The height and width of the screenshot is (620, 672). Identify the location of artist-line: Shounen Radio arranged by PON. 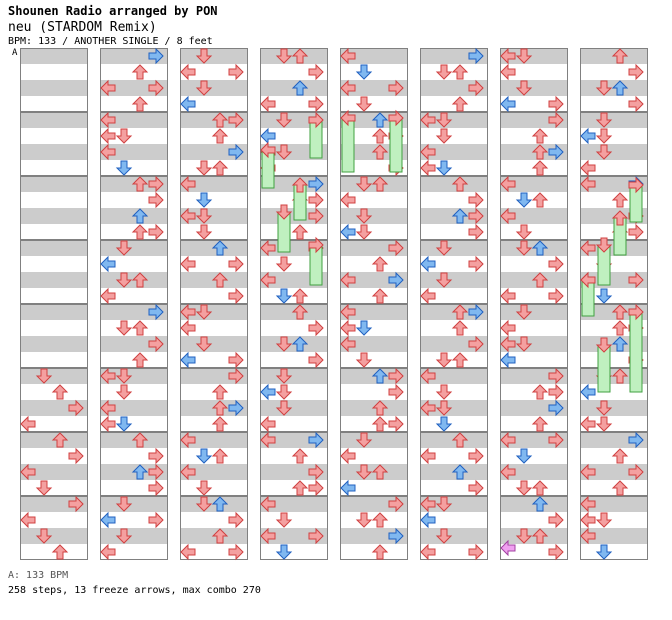
(113, 11).